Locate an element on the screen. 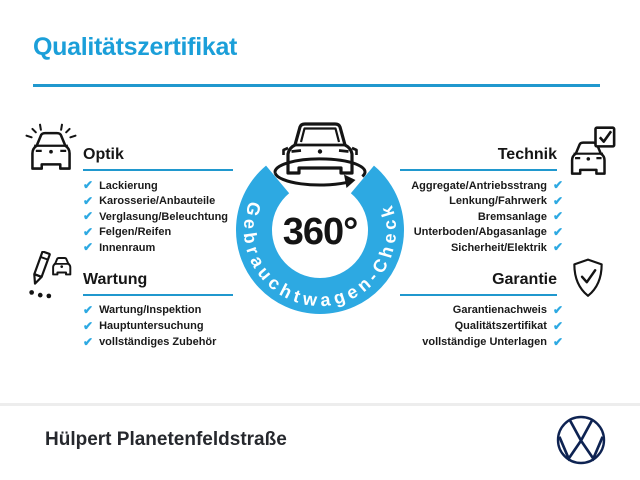 This screenshot has width=640, height=480. checklist-item-label: Innenraum is located at coordinates (127, 247).